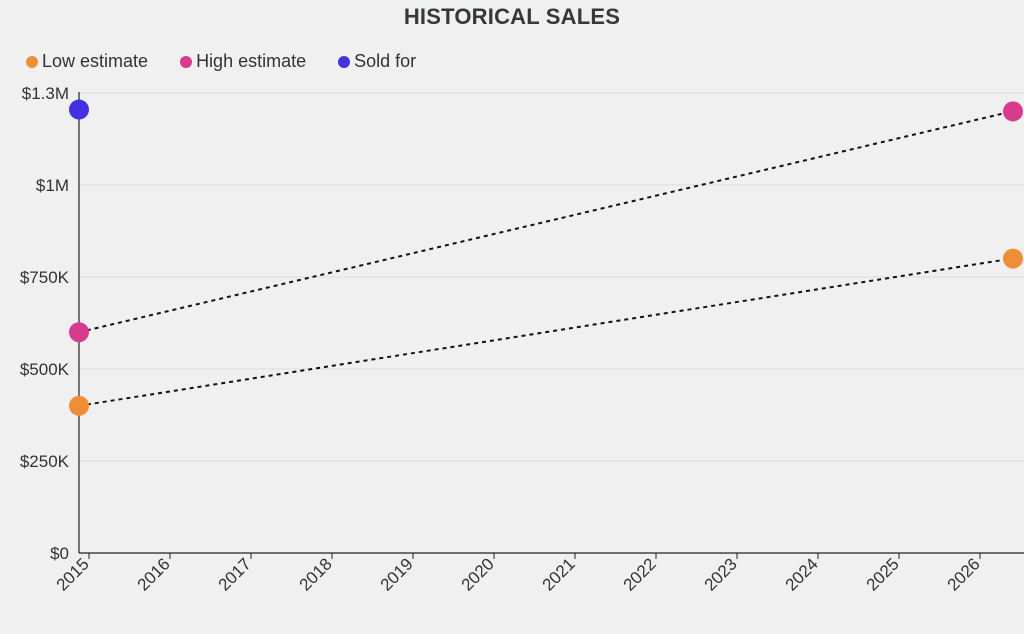 This screenshot has width=1024, height=634. I want to click on x-tick-label-2023: 2023, so click(721, 574).